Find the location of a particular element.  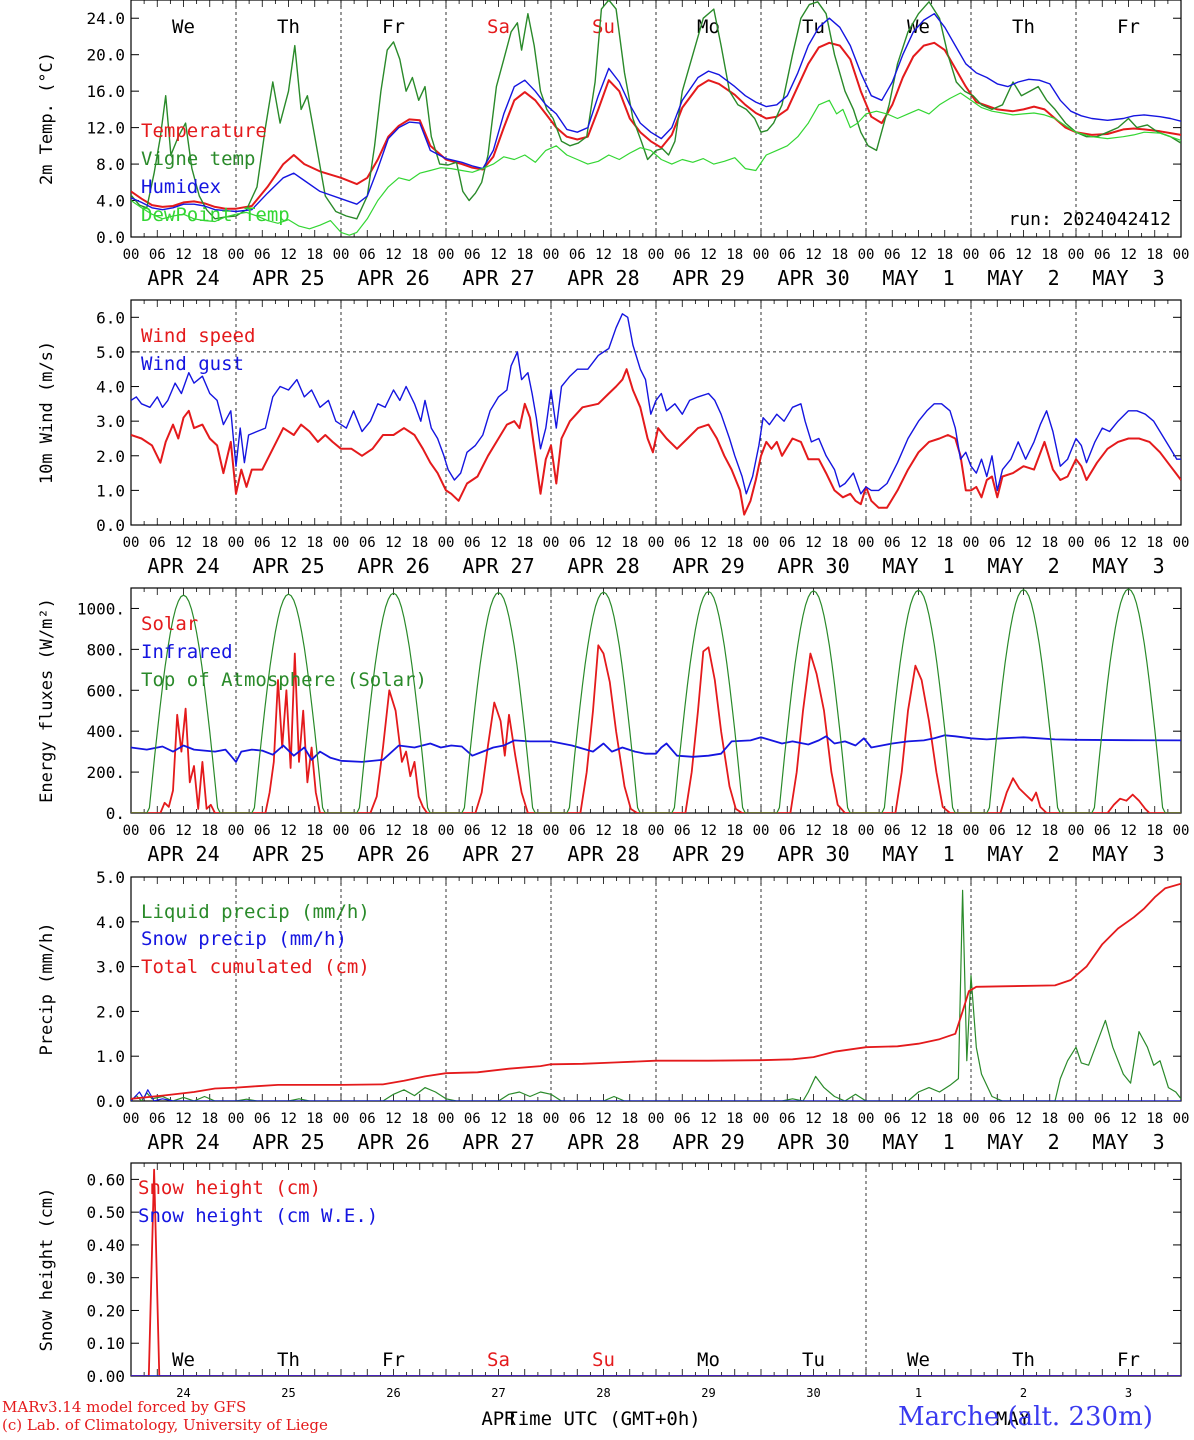

weekday-label: Th is located at coordinates (288, 27).